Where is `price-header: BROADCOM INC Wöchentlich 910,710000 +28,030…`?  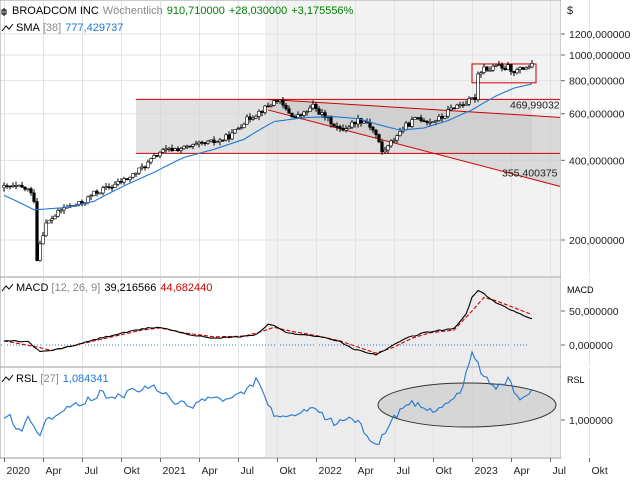
price-header: BROADCOM INC Wöchentlich 910,710000 +28,030… is located at coordinates (287, 19).